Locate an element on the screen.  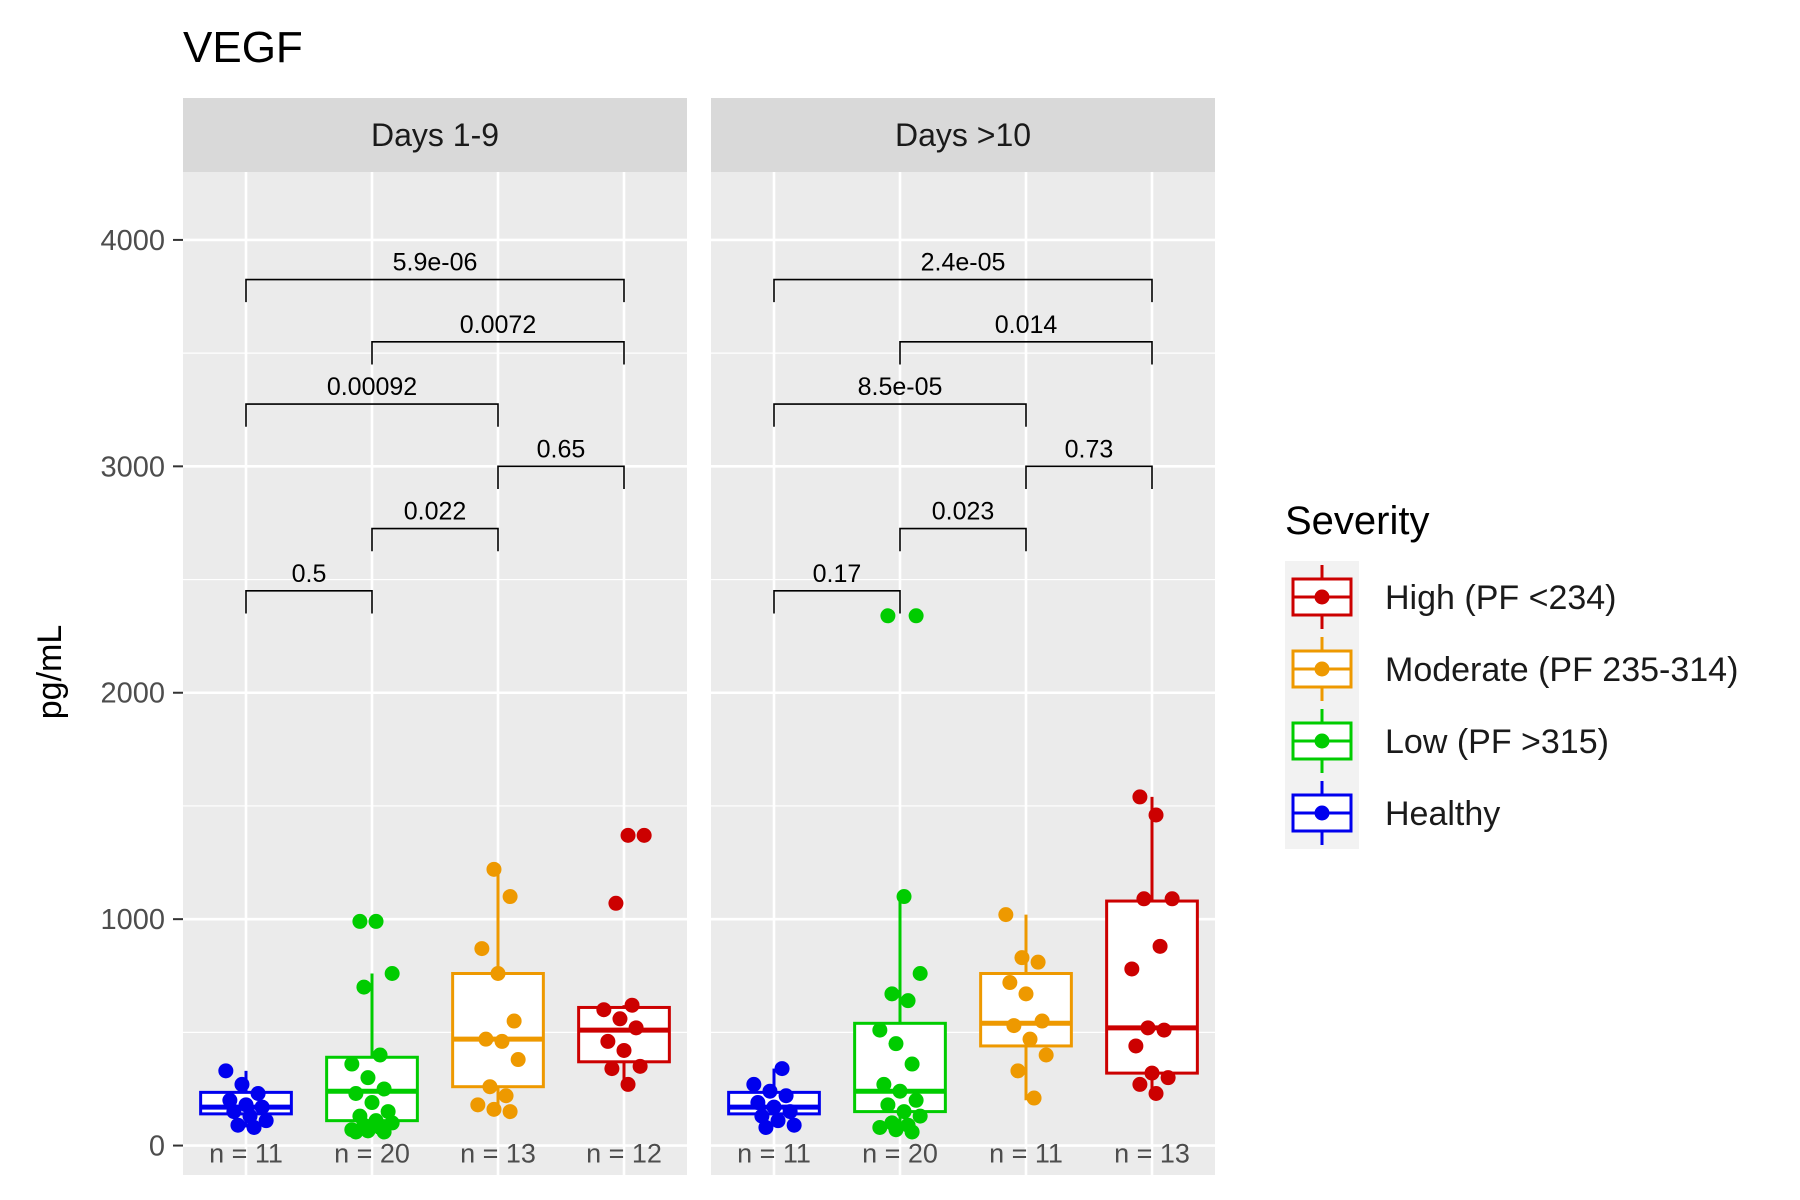
y-tick-label: 3000 is located at coordinates (132, 467).